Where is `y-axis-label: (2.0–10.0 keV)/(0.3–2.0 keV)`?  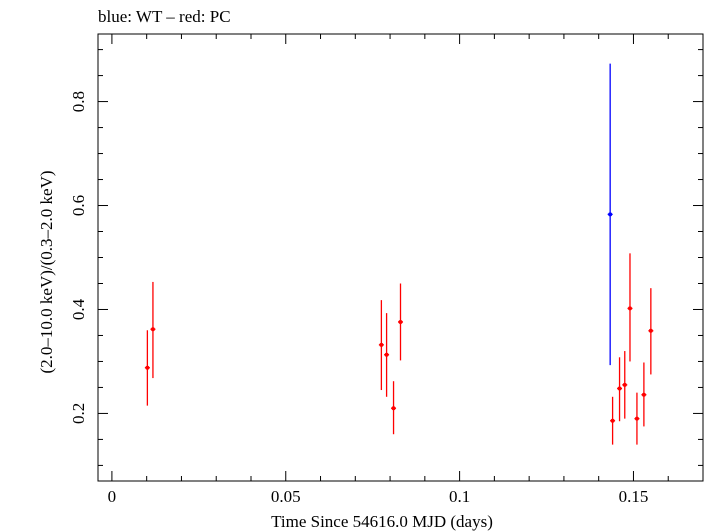
y-axis-label: (2.0–10.0 keV)/(0.3–2.0 keV) is located at coordinates (46, 271).